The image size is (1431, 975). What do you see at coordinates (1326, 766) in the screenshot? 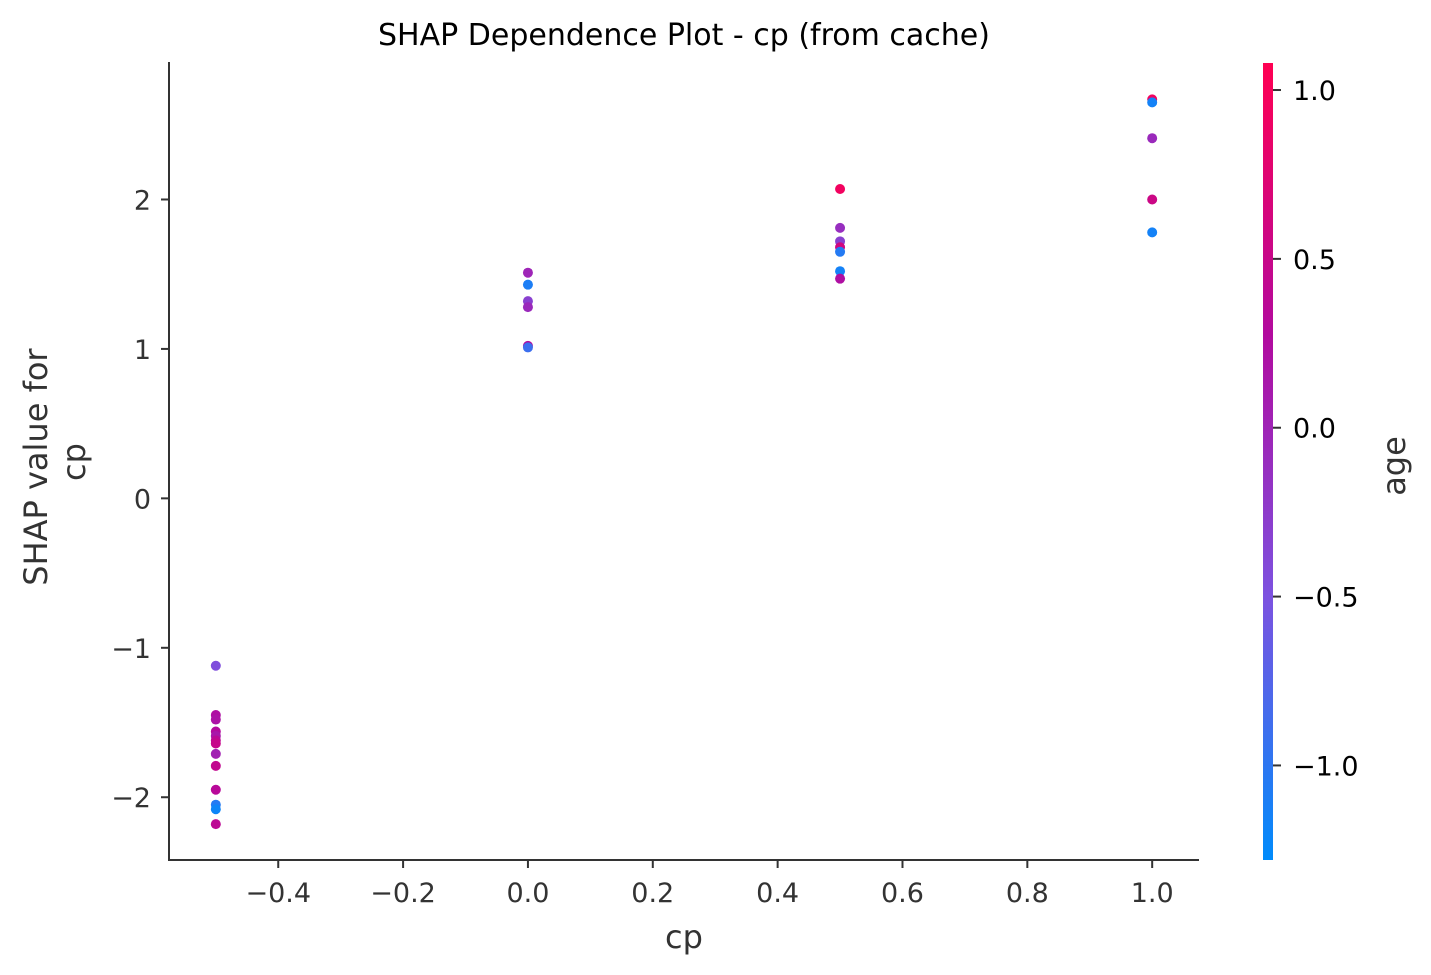
I see `colorbar-tick-label: −1.0` at bounding box center [1326, 766].